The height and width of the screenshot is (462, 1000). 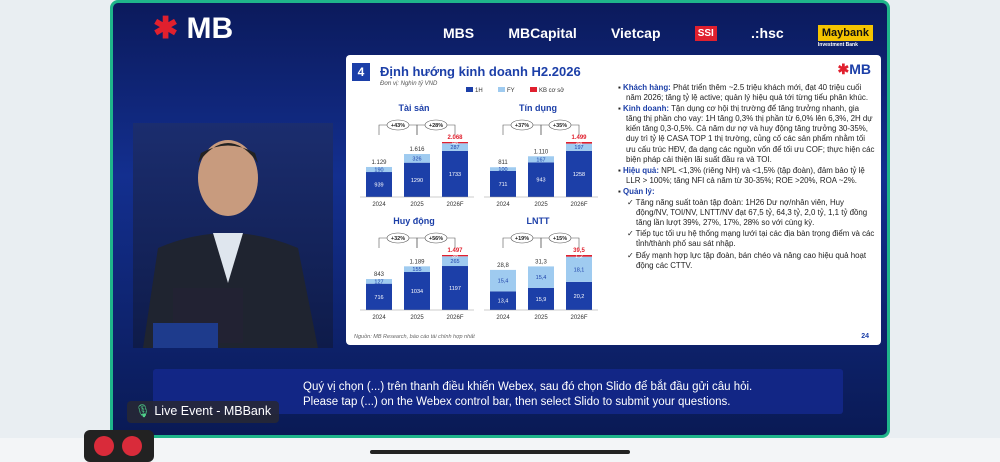 I want to click on logo-text: MB, so click(x=210, y=28).